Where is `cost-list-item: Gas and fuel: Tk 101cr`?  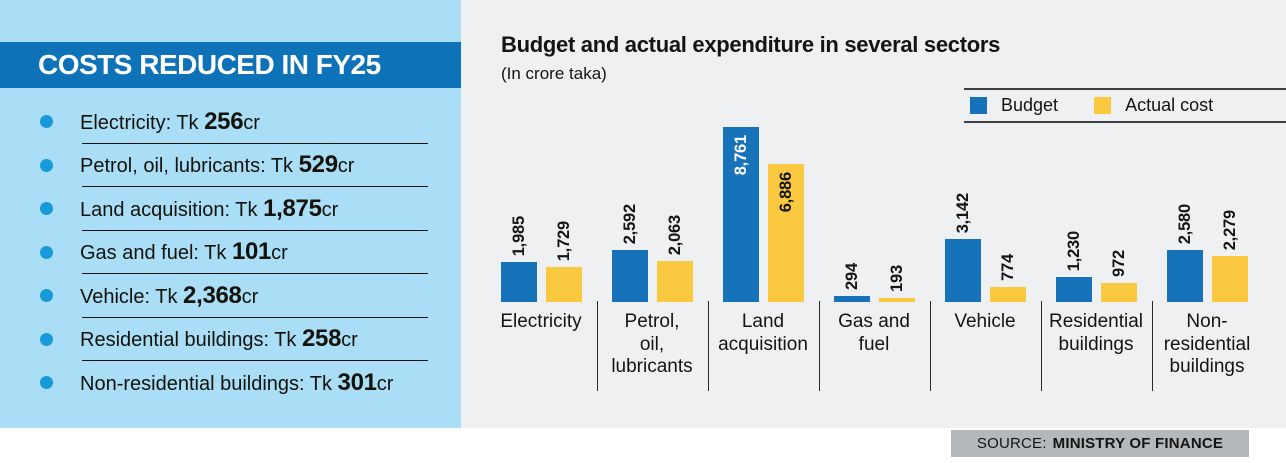 cost-list-item: Gas and fuel: Tk 101cr is located at coordinates (230, 253).